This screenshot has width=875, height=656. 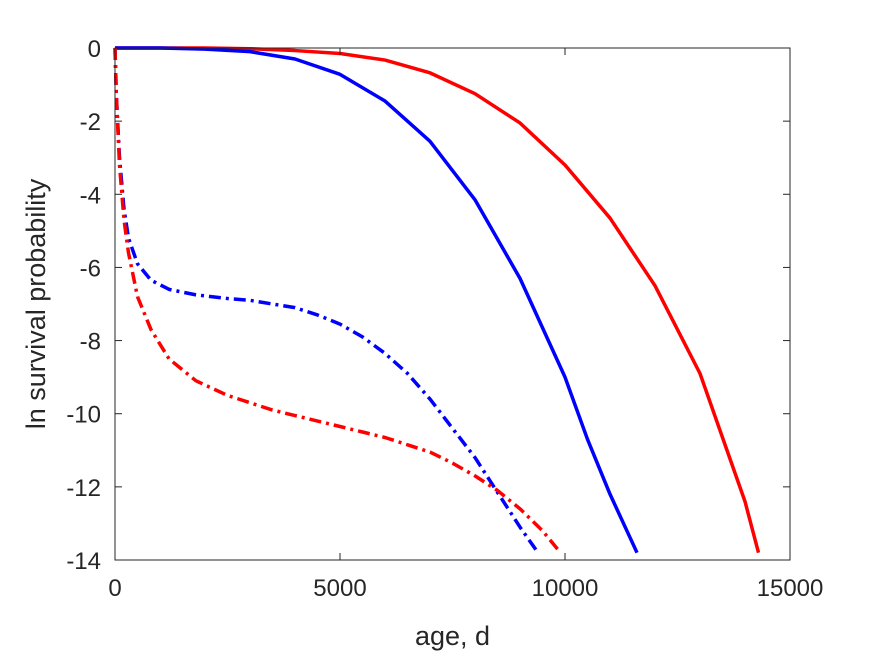 What do you see at coordinates (90, 268) in the screenshot?
I see `y-tick-label: -6` at bounding box center [90, 268].